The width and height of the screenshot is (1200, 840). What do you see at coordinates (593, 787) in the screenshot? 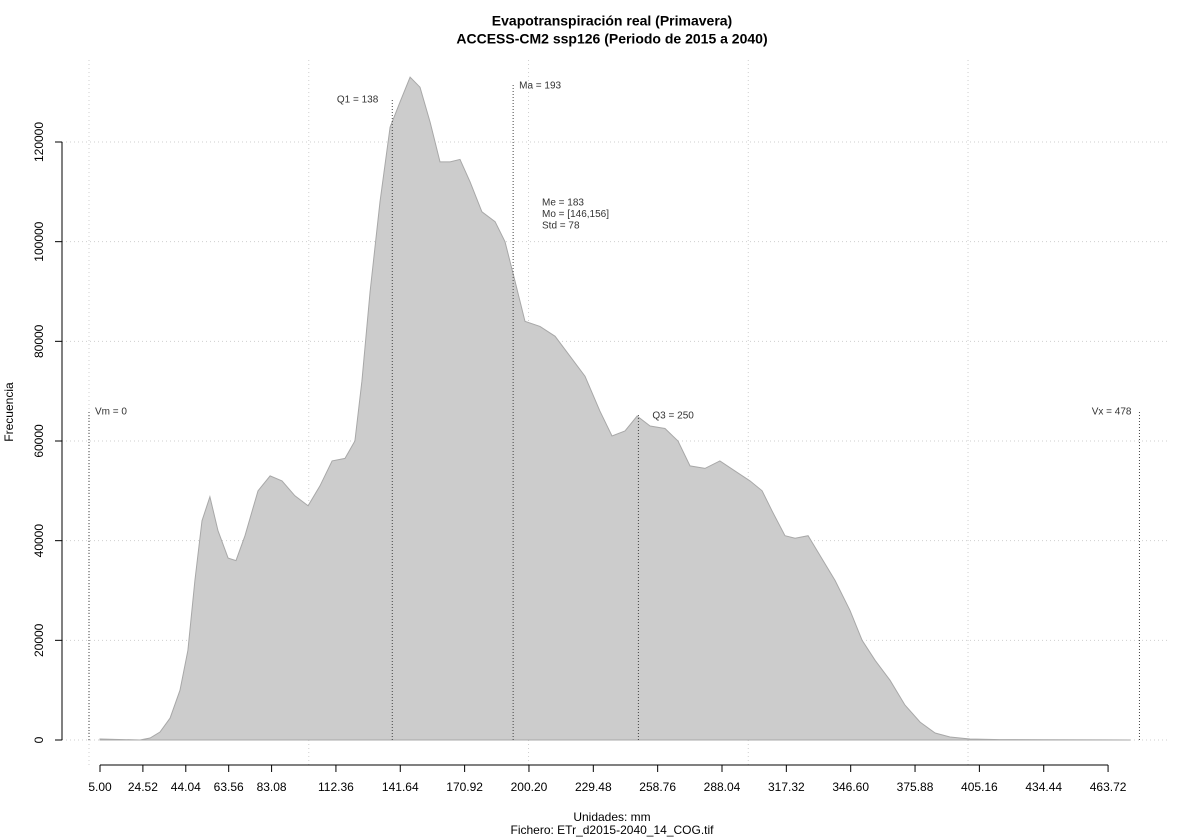
I see `x-tick-label: 229.48` at bounding box center [593, 787].